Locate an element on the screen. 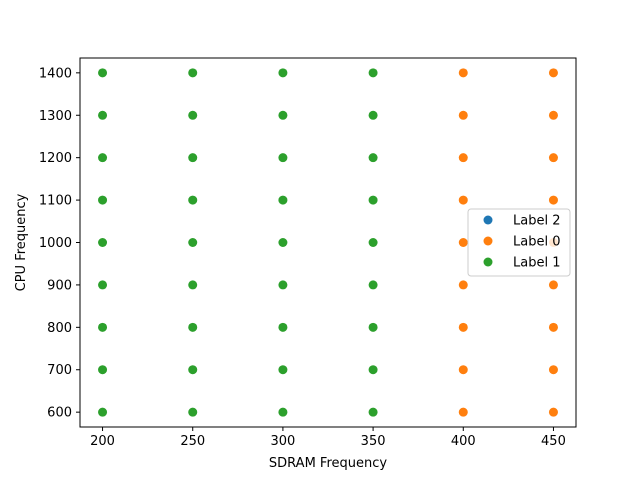 The height and width of the screenshot is (480, 640). y-tick-label: 1200 is located at coordinates (55, 158).